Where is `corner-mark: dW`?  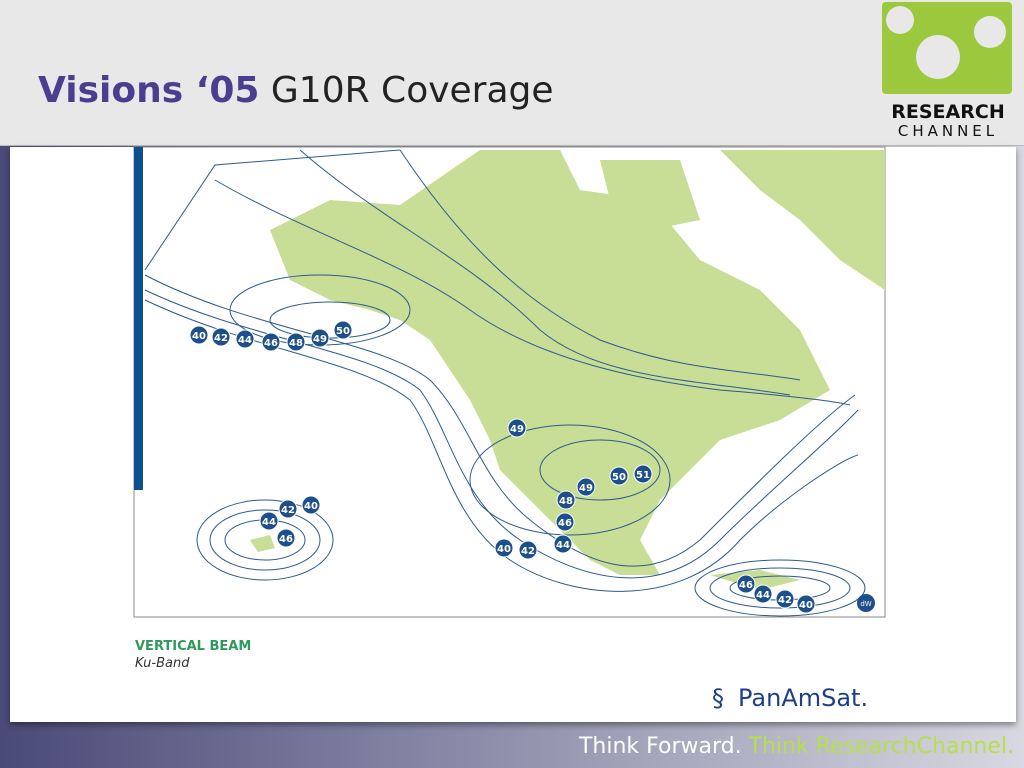 corner-mark: dW is located at coordinates (865, 604).